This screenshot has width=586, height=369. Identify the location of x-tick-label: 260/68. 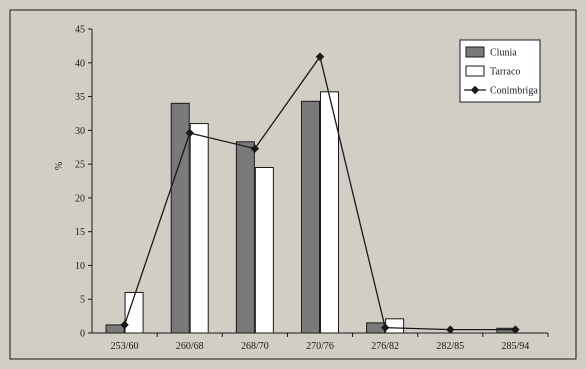
(190, 346).